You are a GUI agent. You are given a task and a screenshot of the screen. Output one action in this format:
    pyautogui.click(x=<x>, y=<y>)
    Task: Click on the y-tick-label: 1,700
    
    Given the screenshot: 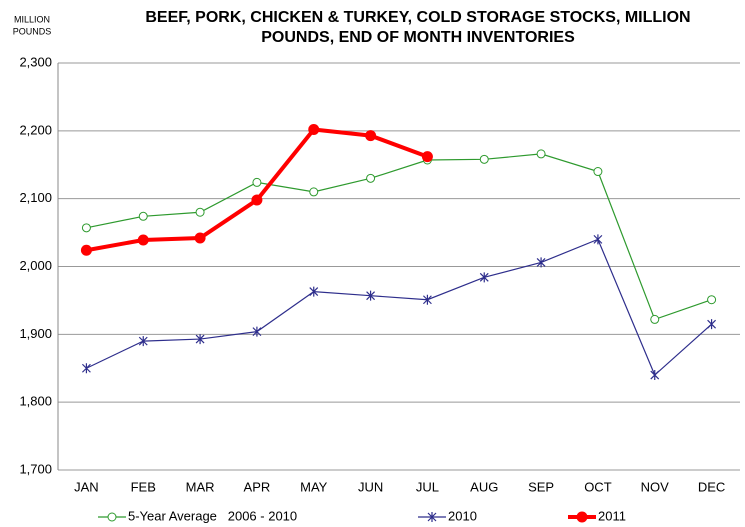 What is the action you would take?
    pyautogui.click(x=35, y=468)
    